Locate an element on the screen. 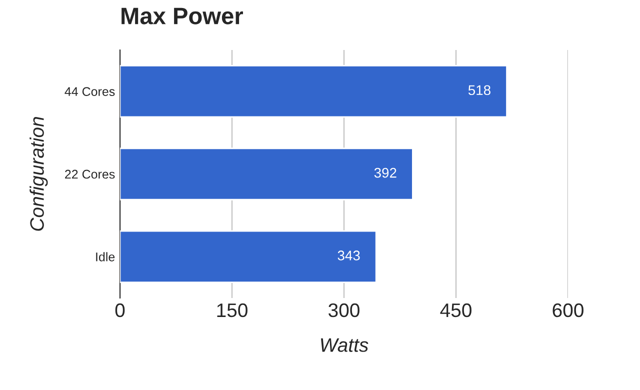  x-tick-label: 150 is located at coordinates (232, 310).